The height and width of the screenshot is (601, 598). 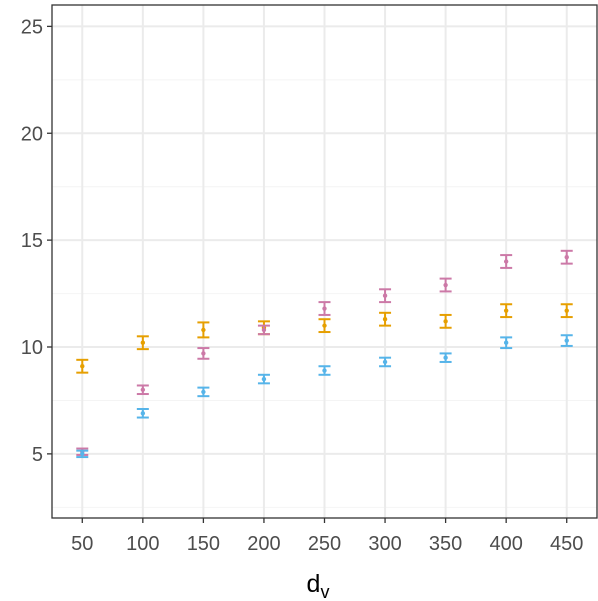 What do you see at coordinates (324, 544) in the screenshot?
I see `x-tick-label: 250` at bounding box center [324, 544].